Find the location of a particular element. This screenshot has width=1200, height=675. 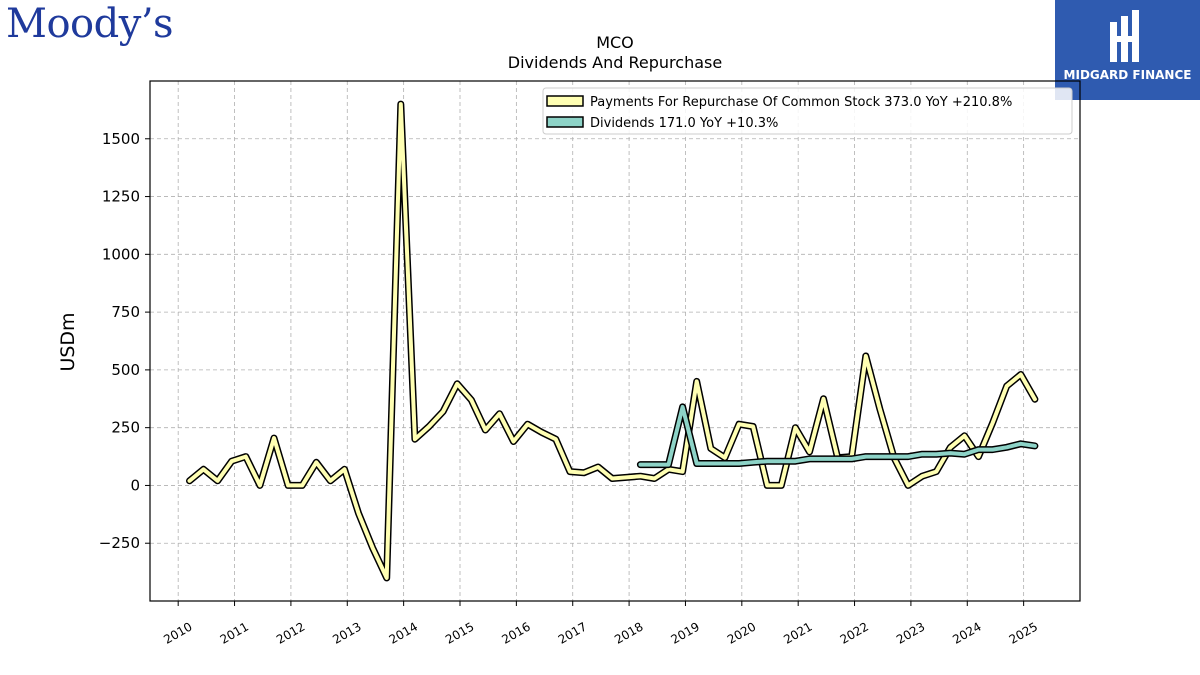

midgard-monogram-icon is located at coordinates (1124, 36).